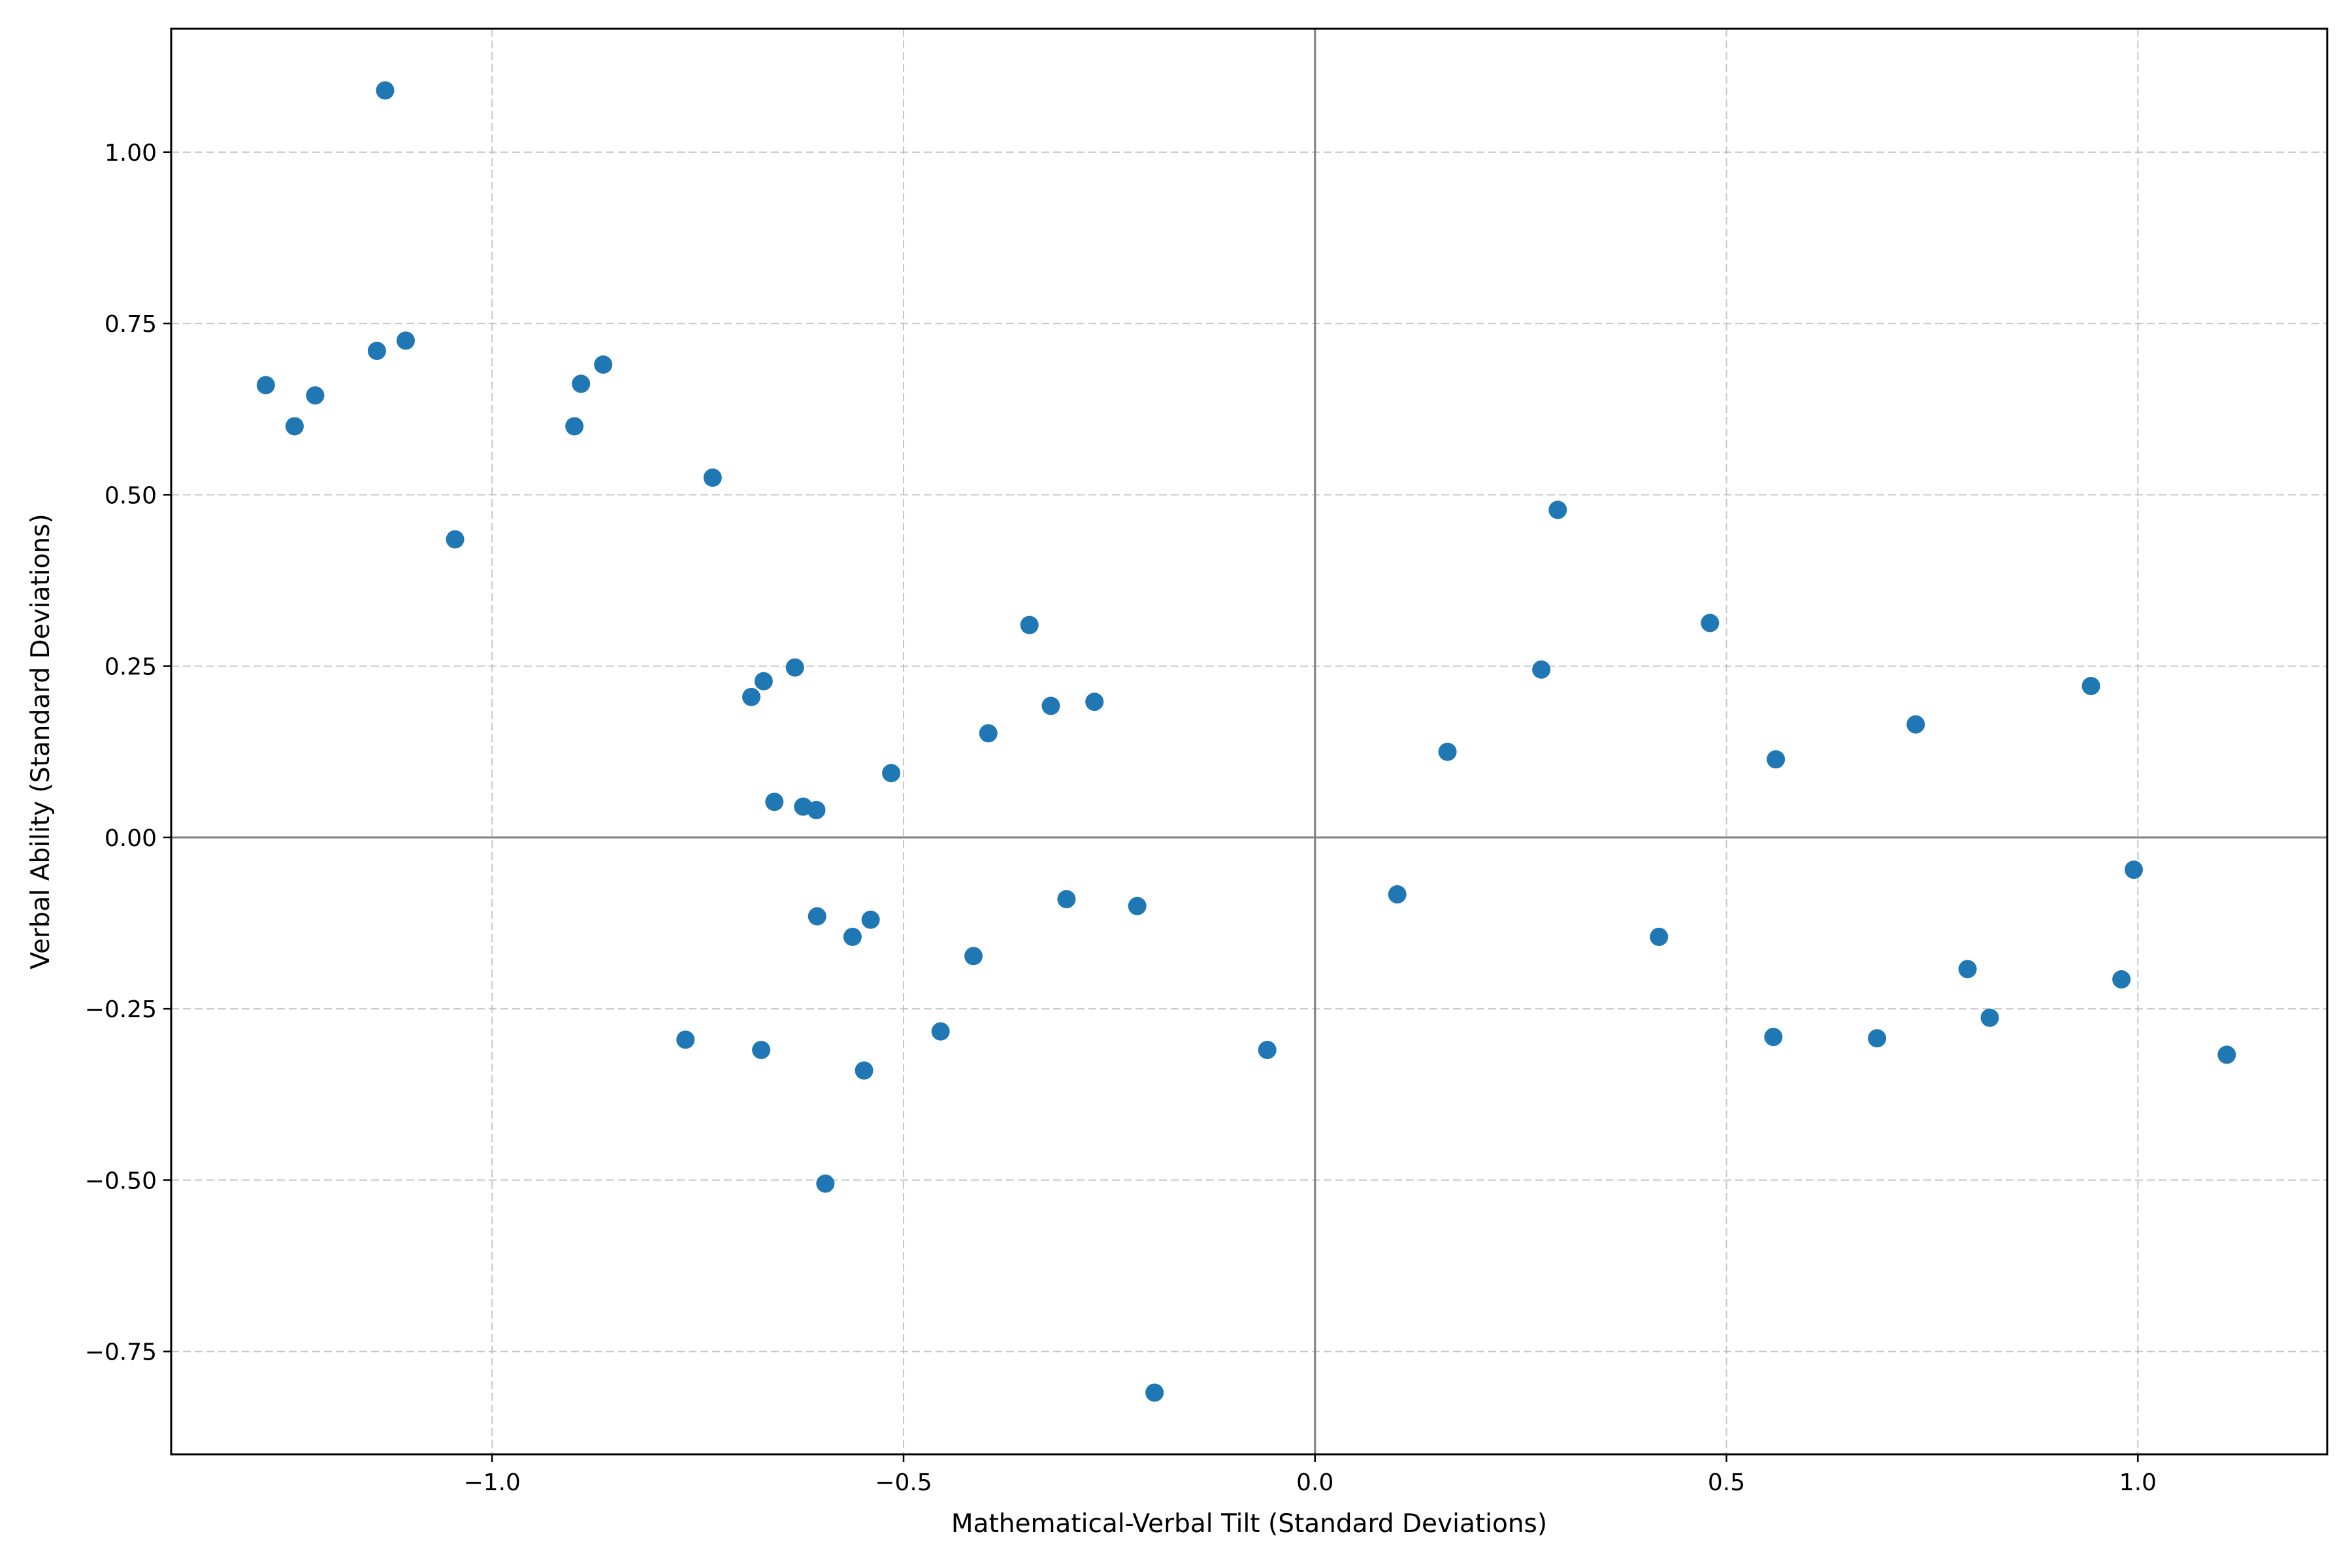 This screenshot has height=1568, width=2352. What do you see at coordinates (131, 495) in the screenshot?
I see `y-tick-label: 0.50` at bounding box center [131, 495].